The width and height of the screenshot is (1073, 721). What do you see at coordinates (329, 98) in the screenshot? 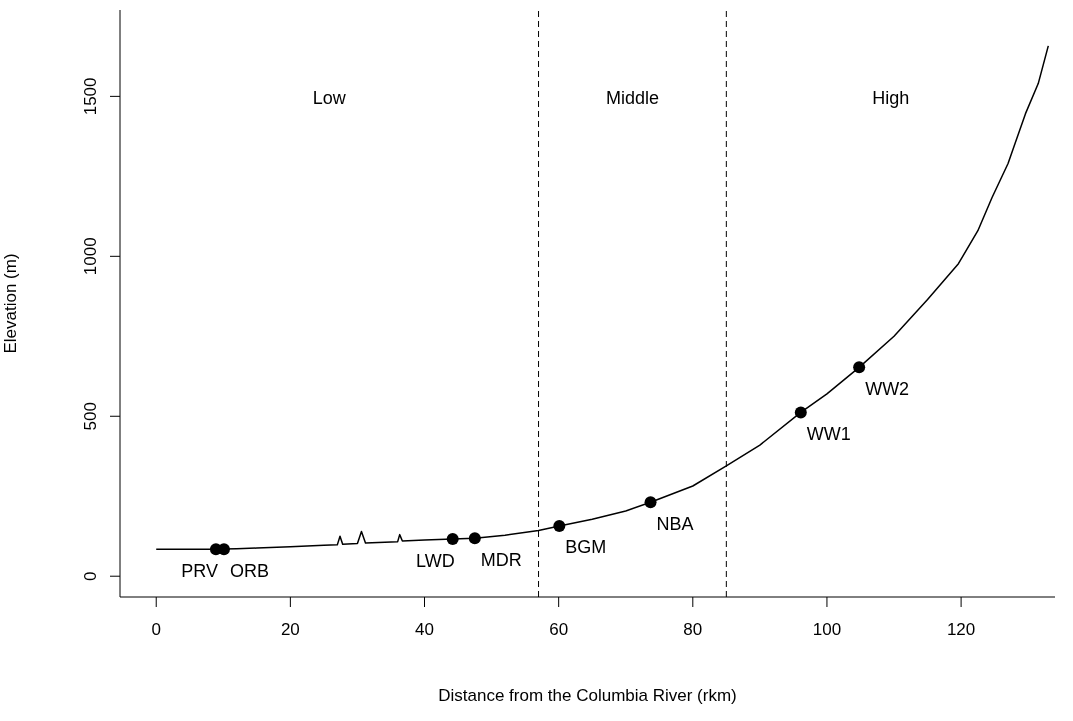
I see `annotation: Low` at bounding box center [329, 98].